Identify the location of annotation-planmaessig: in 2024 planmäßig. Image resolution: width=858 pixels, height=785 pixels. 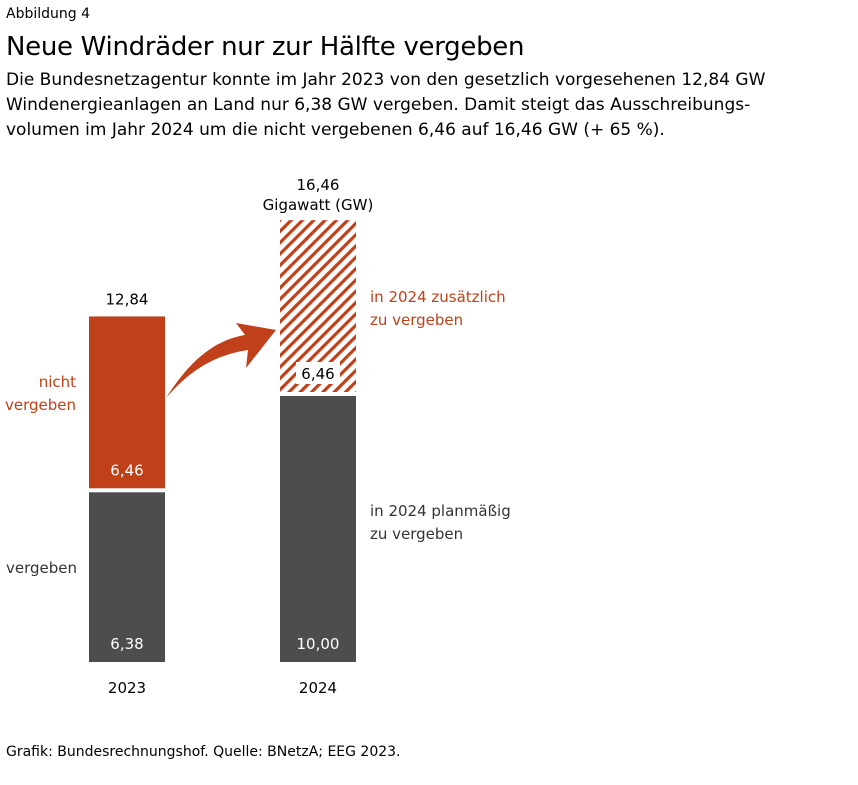
(440, 511).